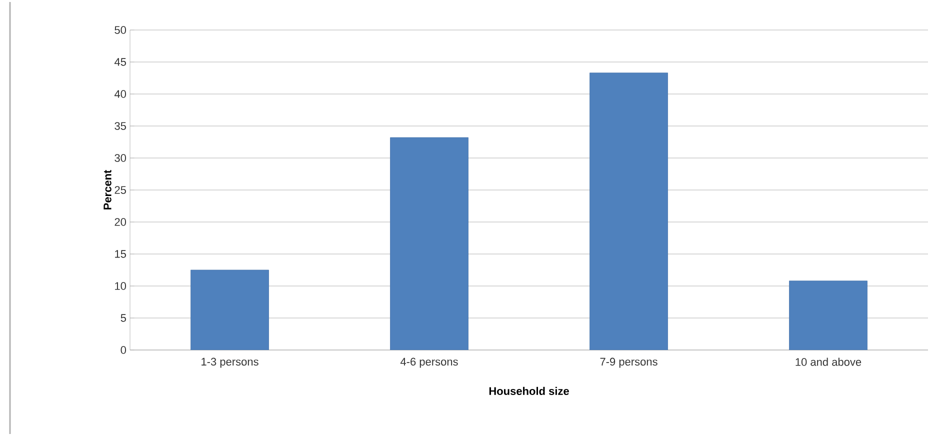 Image resolution: width=944 pixels, height=436 pixels. I want to click on y-tick-label: 10, so click(120, 286).